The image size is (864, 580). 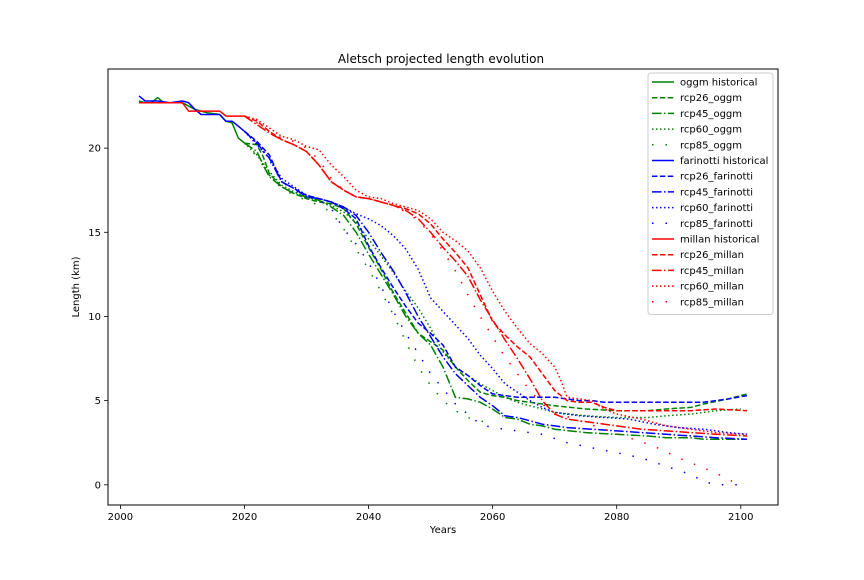 What do you see at coordinates (716, 224) in the screenshot?
I see `legend-label-9: rcp85_farinotti` at bounding box center [716, 224].